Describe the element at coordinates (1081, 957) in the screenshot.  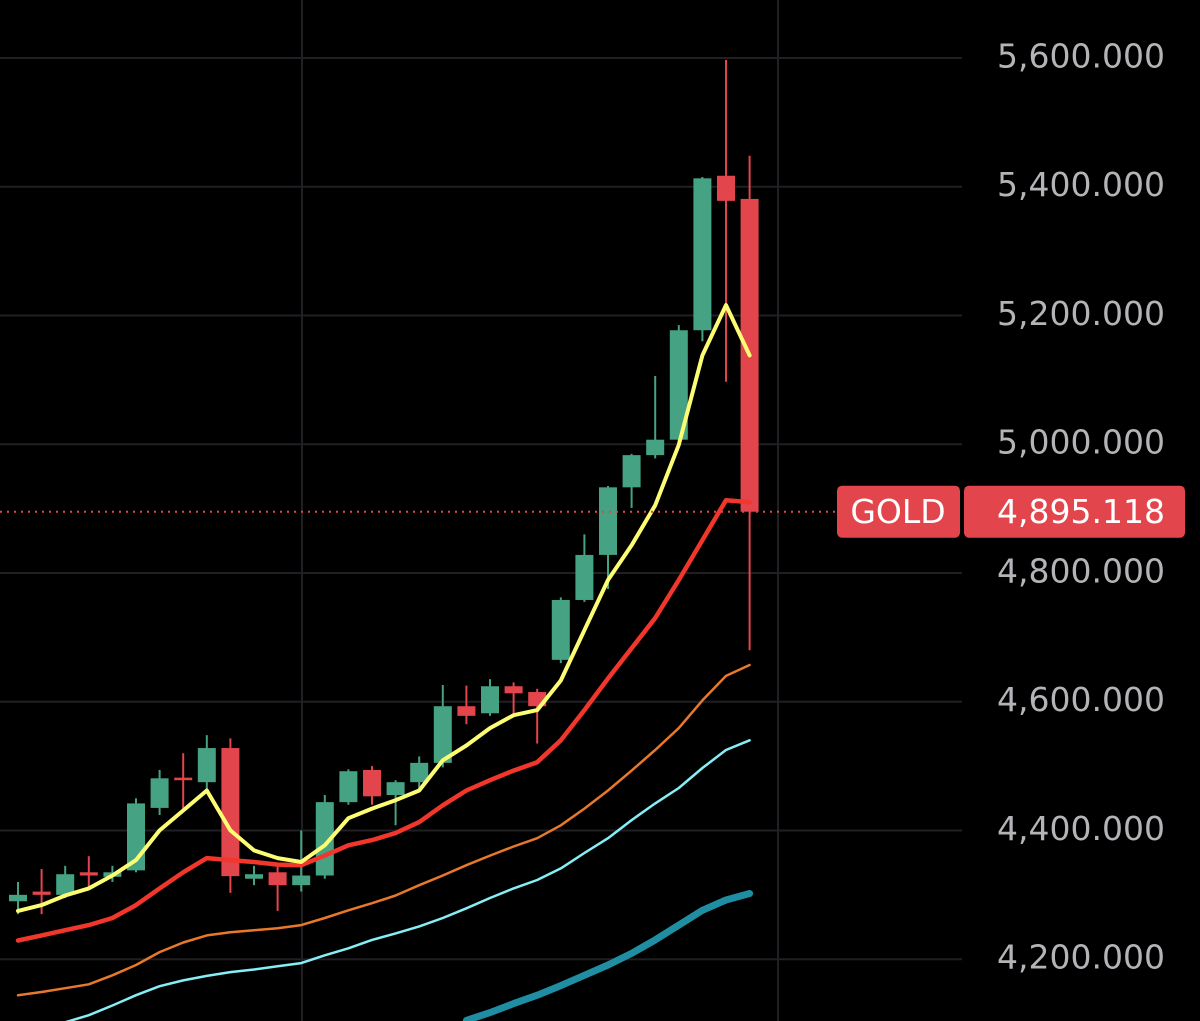
I see `y-tick-label: 4,200.000` at that location.